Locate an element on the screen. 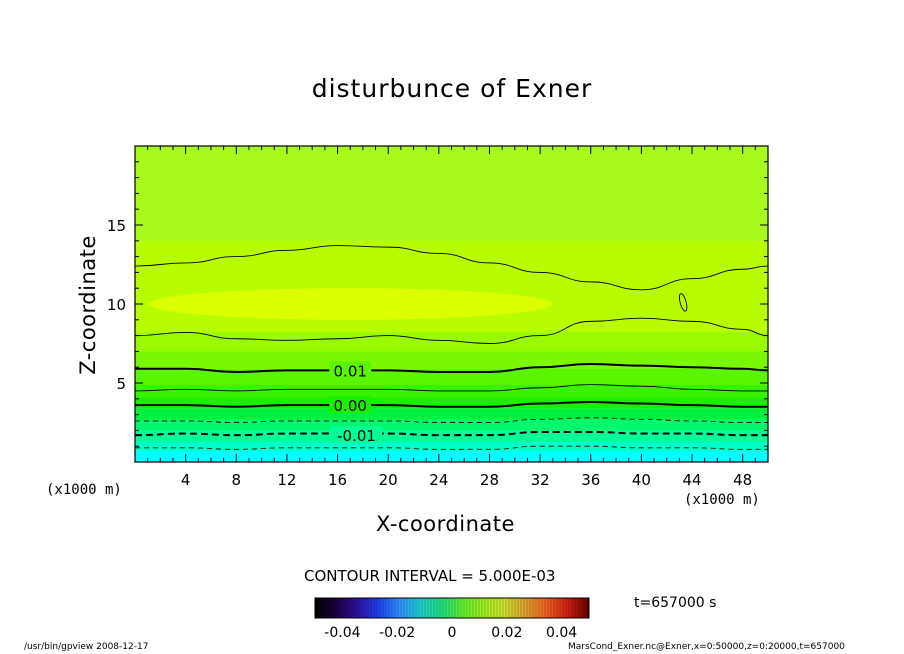 The height and width of the screenshot is (654, 904). colorbar-tick-label: 0 is located at coordinates (452, 633).